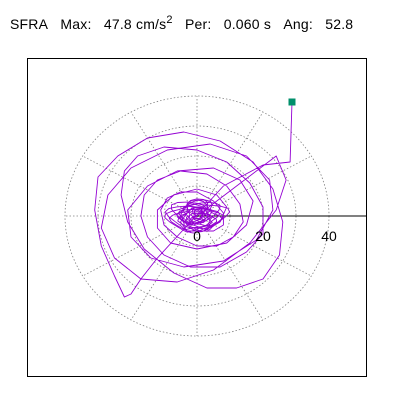 The image size is (400, 400). I want to click on component-label: SFRA, so click(29, 24).